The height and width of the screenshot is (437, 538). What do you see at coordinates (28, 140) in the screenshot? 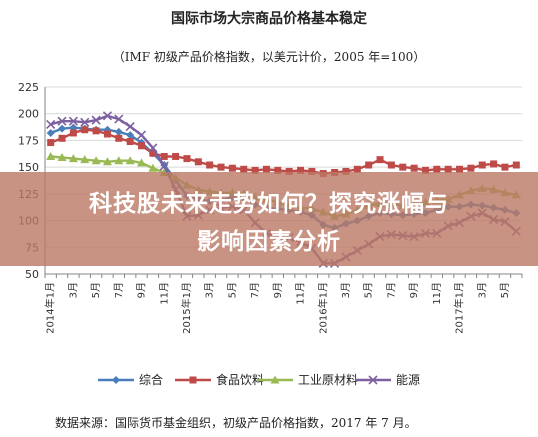
I see `y-tick-label: 175` at bounding box center [28, 140].